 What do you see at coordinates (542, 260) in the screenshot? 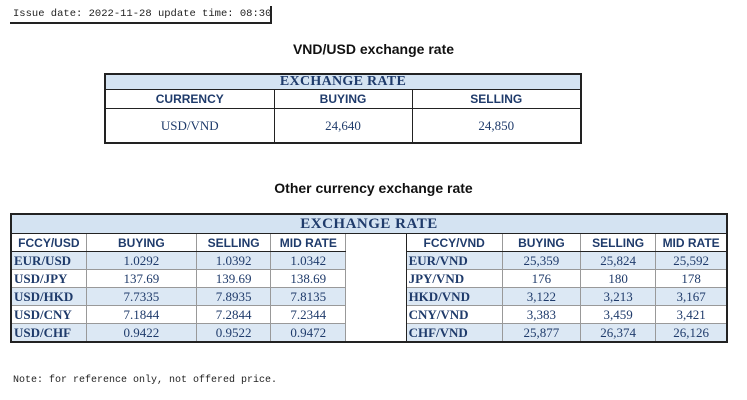
I see `buying-cell: 25,359` at bounding box center [542, 260].